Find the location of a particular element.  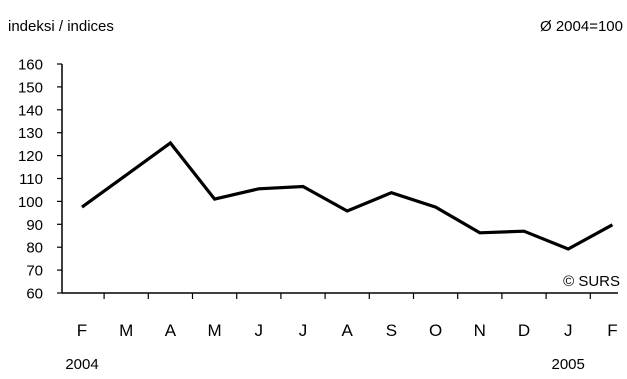

y-tick-label: 100 is located at coordinates (30, 202).